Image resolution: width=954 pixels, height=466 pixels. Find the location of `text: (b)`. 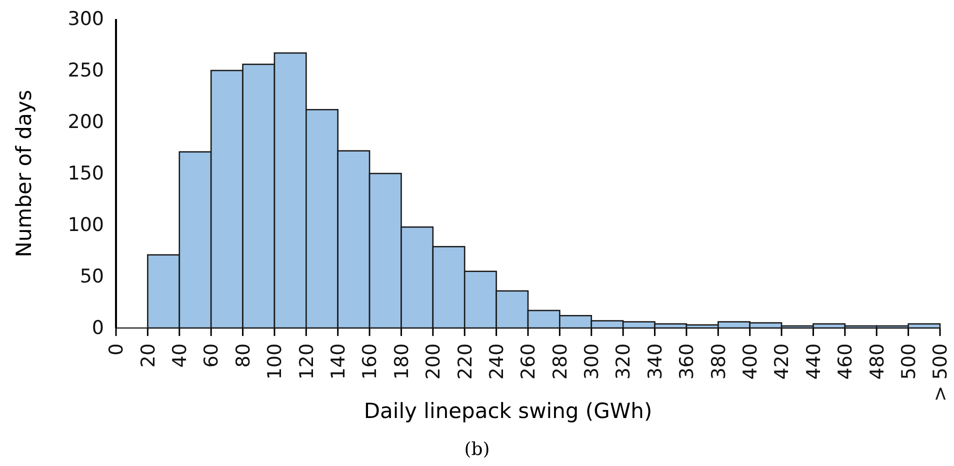

text: (b) is located at coordinates (477, 449).